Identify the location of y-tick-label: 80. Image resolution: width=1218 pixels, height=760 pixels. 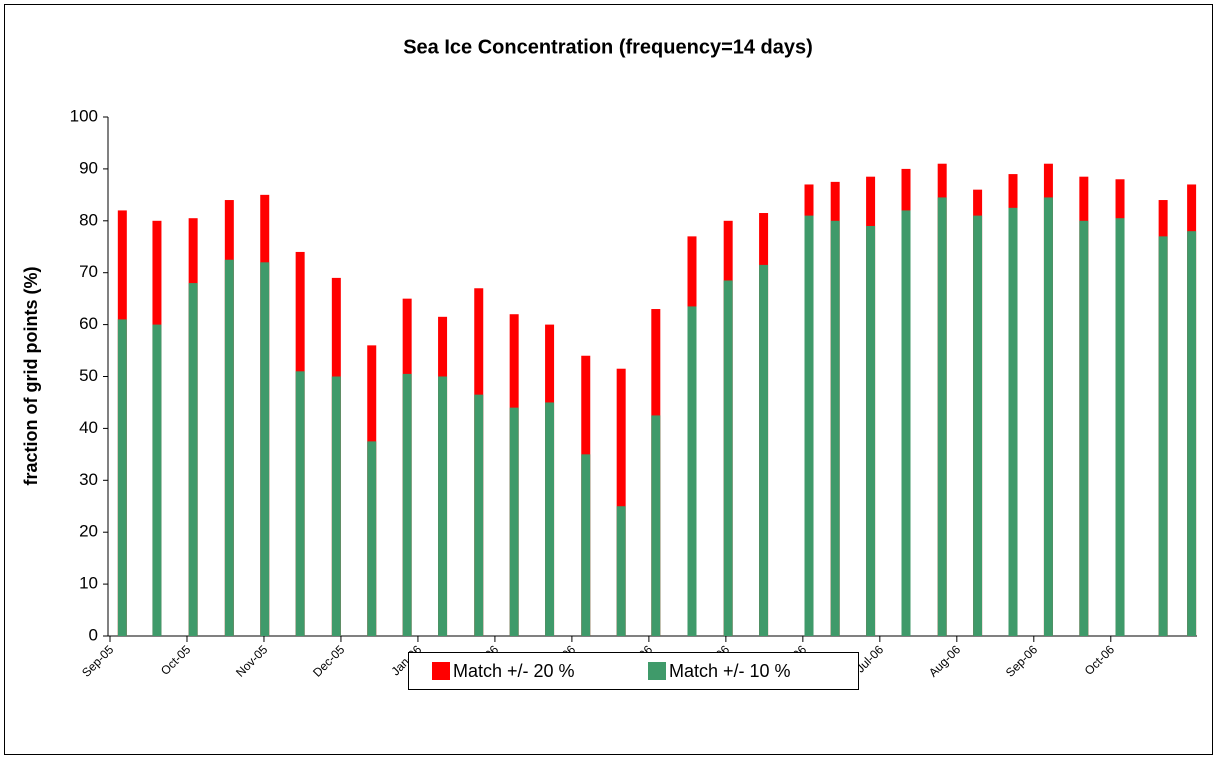
(88, 219).